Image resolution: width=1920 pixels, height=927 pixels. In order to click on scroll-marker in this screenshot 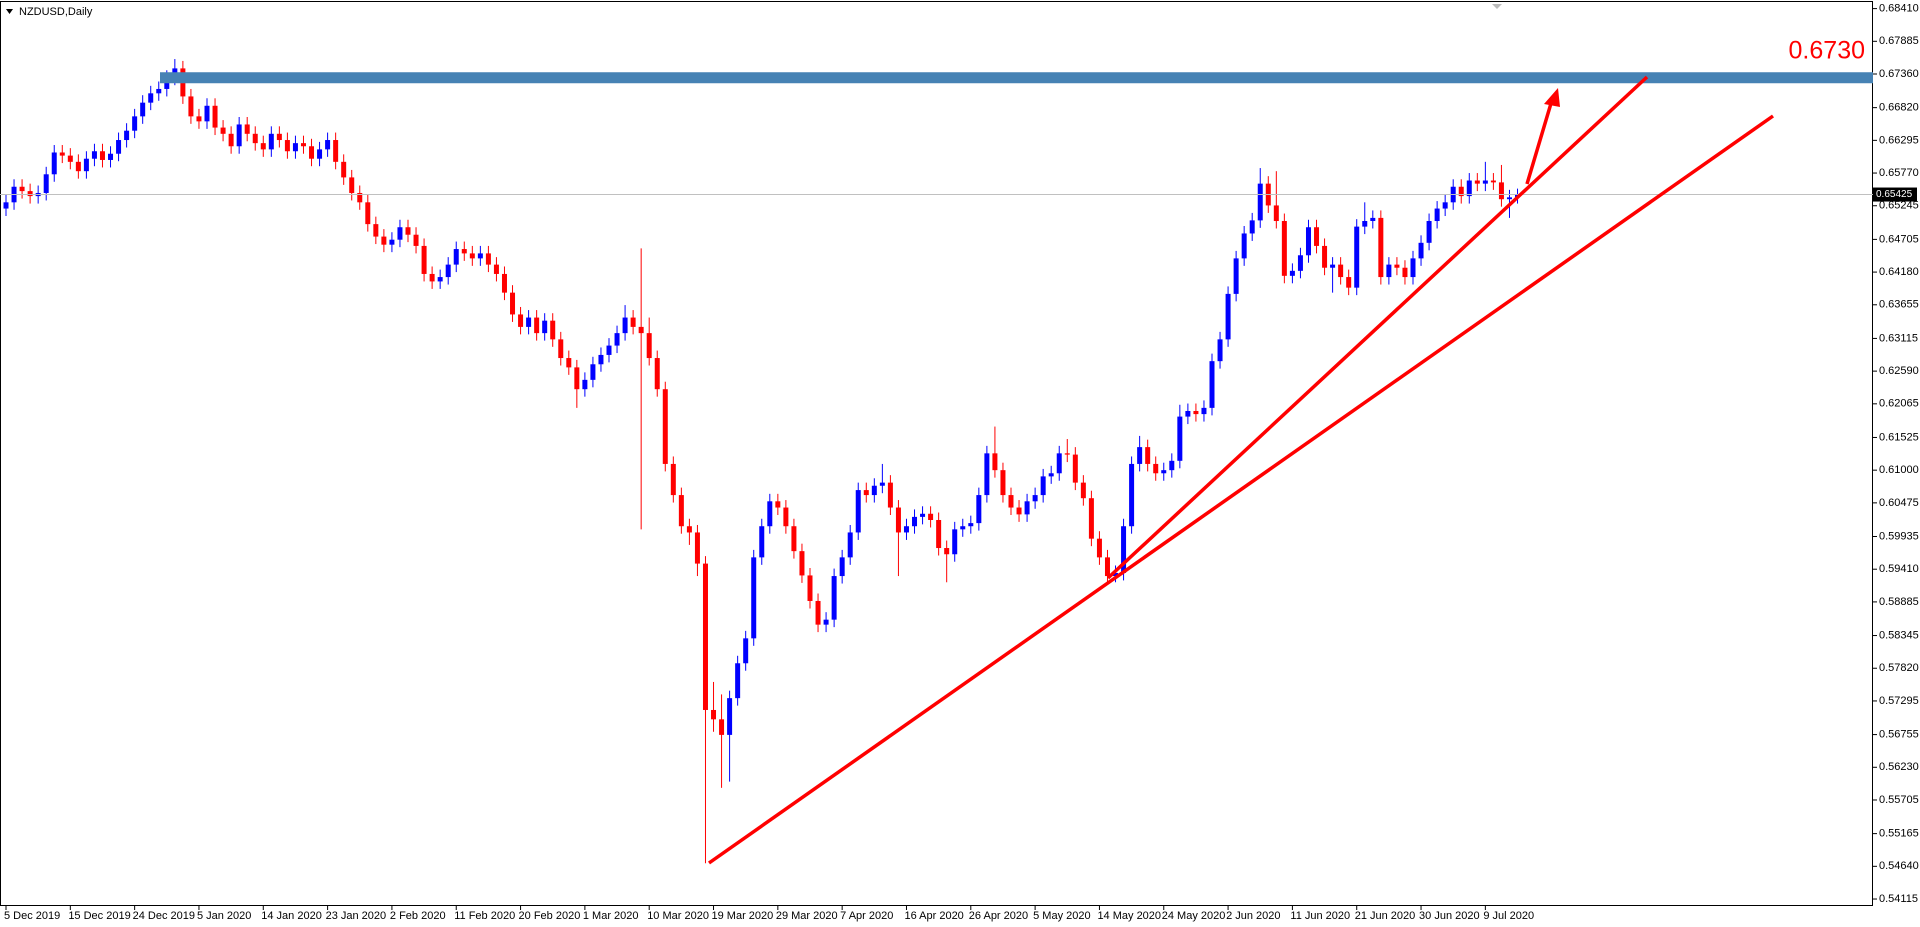, I will do `click(1497, 6)`.